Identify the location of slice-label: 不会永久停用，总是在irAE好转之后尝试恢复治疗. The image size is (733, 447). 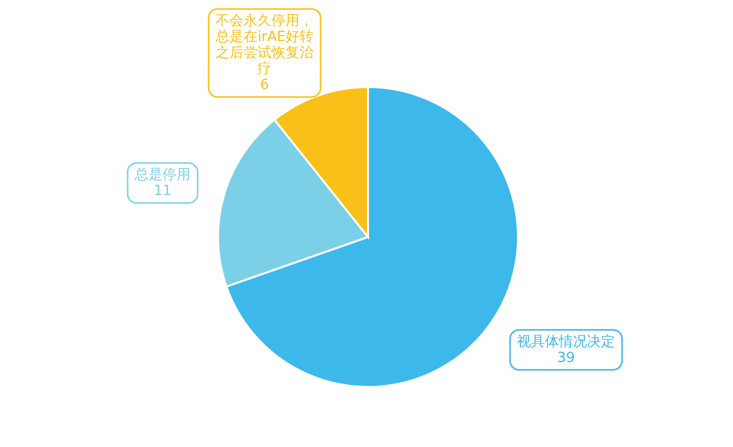
(264, 44).